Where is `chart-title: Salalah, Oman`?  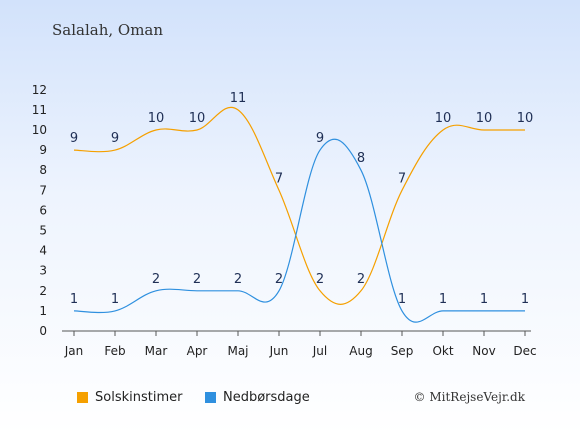
chart-title: Salalah, Oman is located at coordinates (108, 30).